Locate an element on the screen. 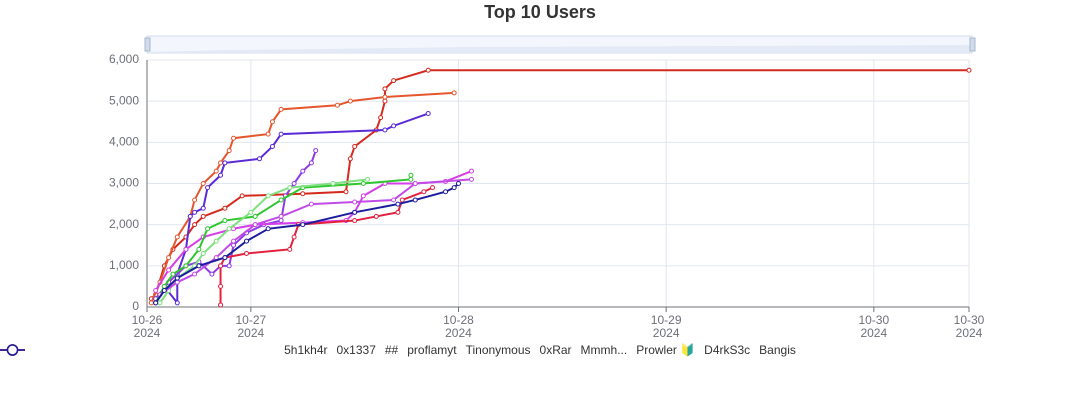 This screenshot has height=400, width=1080. x-tick-label: 10-30 2024 is located at coordinates (874, 326).